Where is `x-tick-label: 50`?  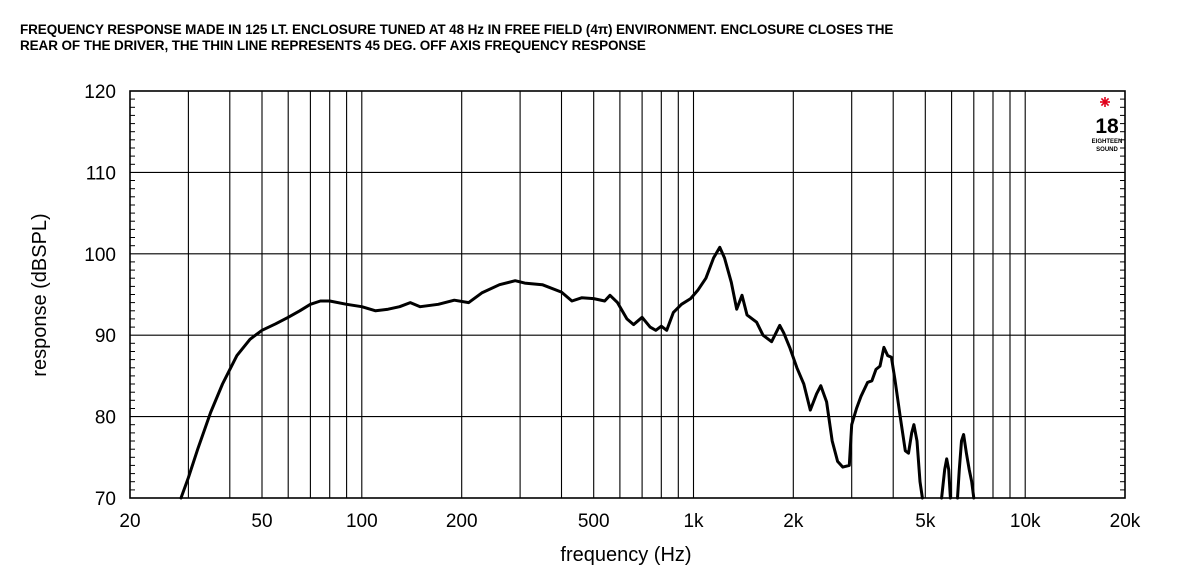 x-tick-label: 50 is located at coordinates (261, 521).